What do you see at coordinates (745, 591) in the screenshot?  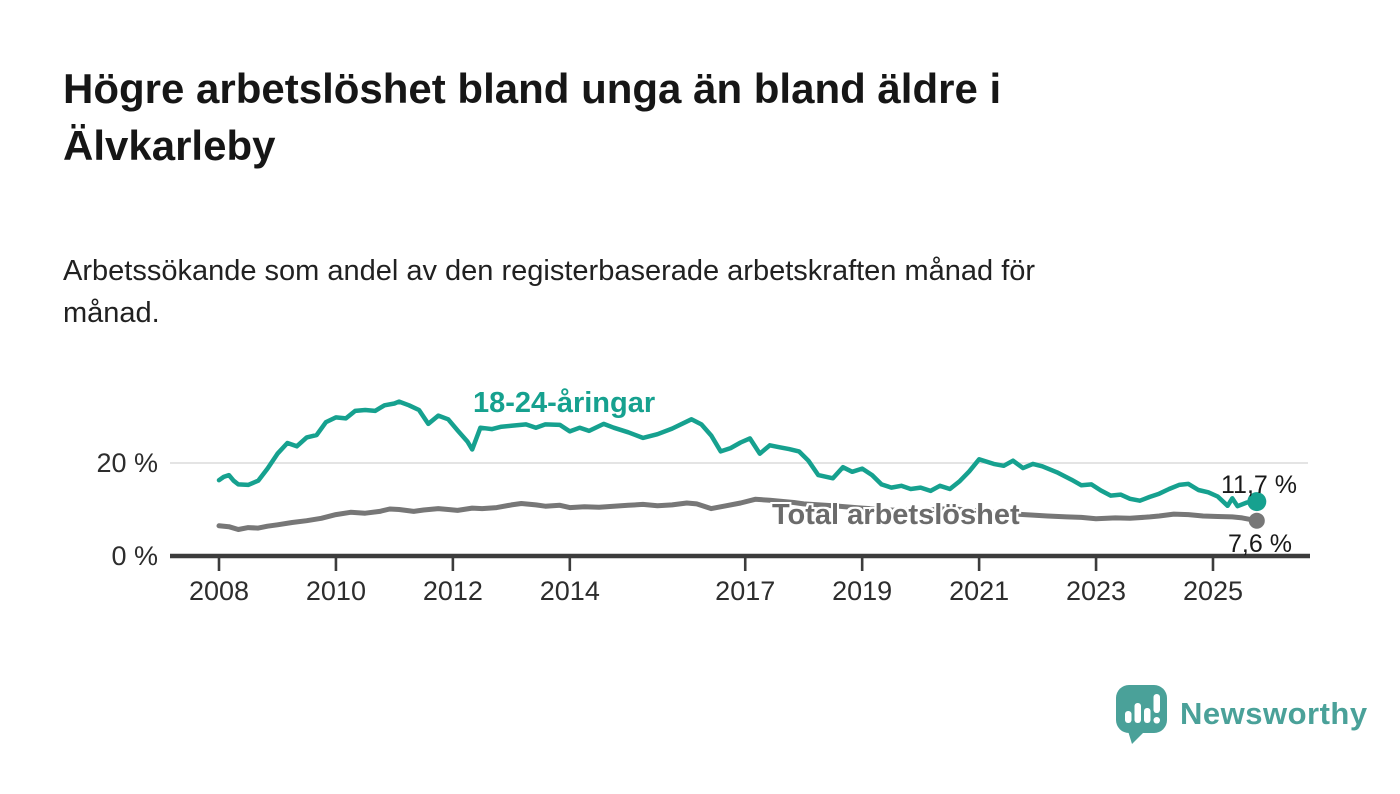 I see `x-tick-label-2017: 2017` at bounding box center [745, 591].